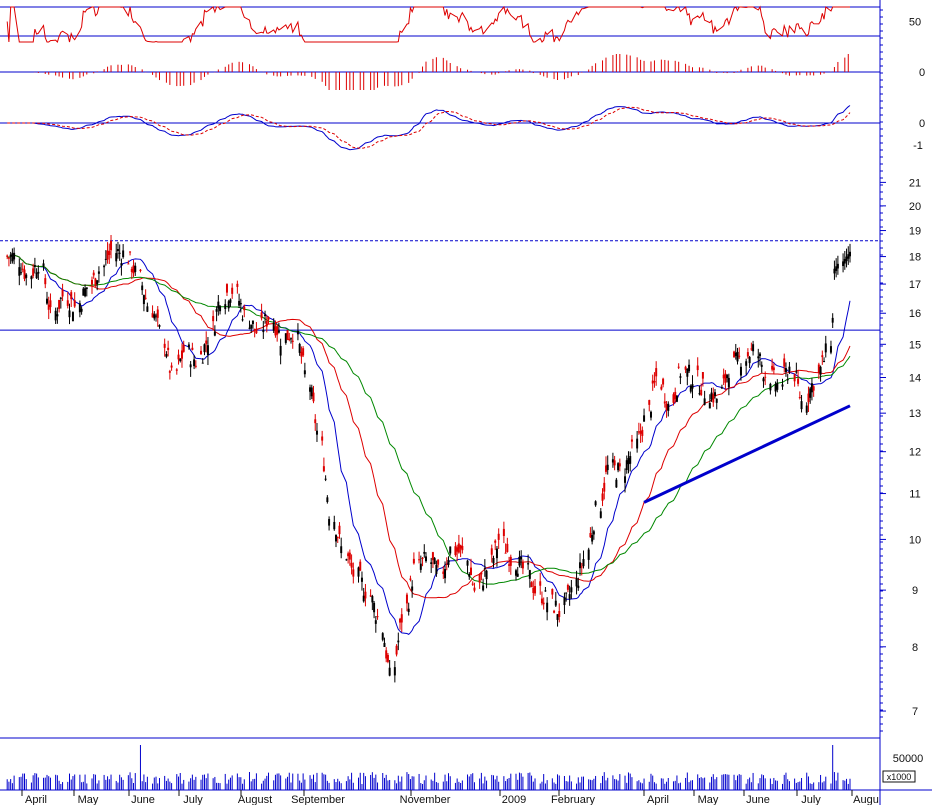 This screenshot has height=805, width=932. I want to click on time-tick-label: September, so click(318, 799).